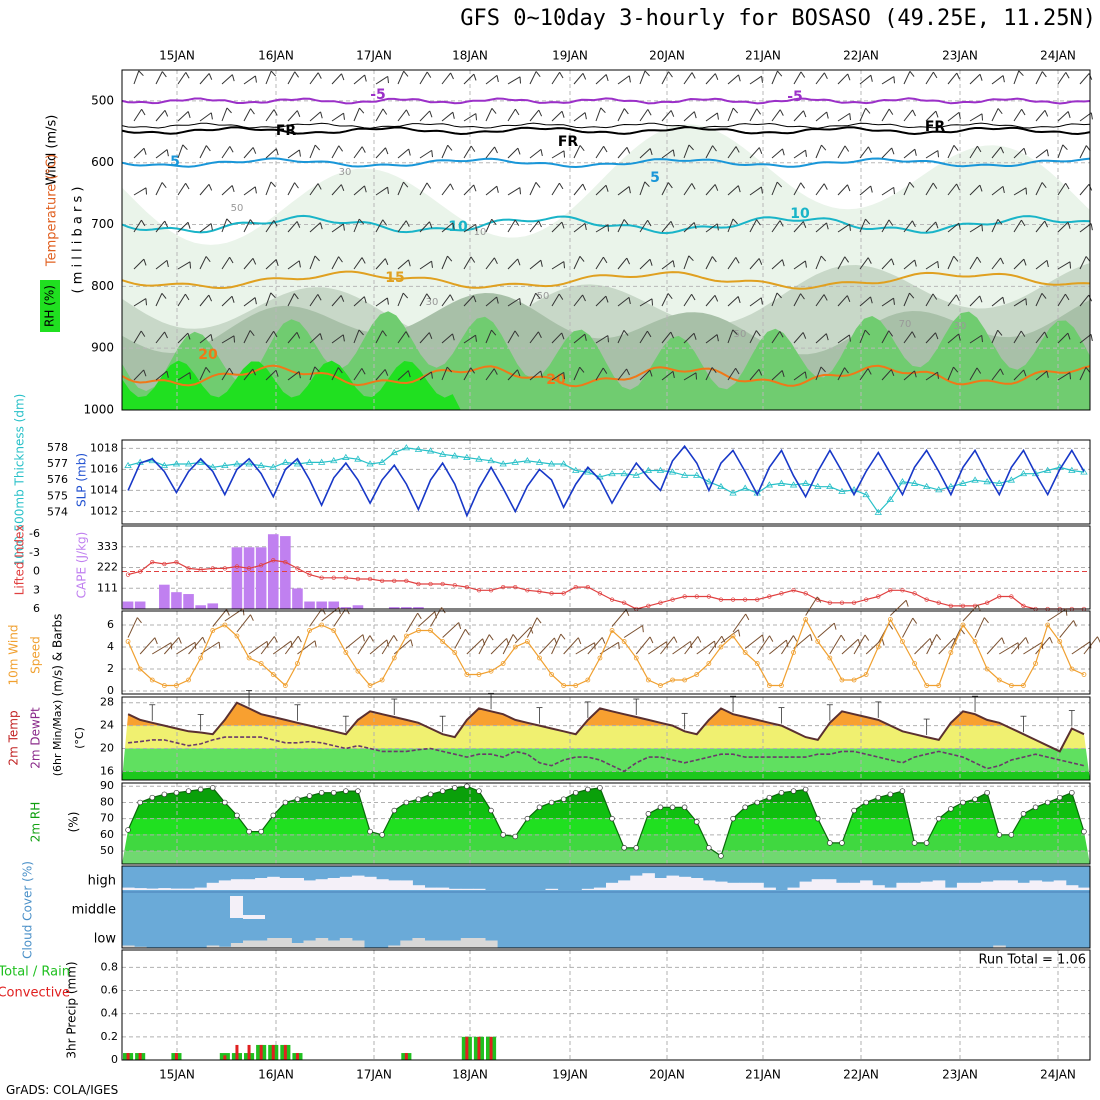  Describe the element at coordinates (110, 668) in the screenshot. I see `wind-ytick-label: 2` at that location.